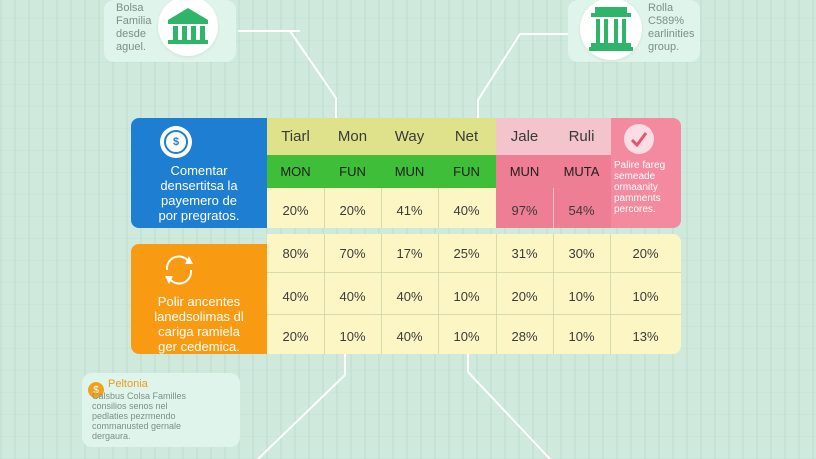 The width and height of the screenshot is (816, 459). I want to click on note-line: Familia, so click(134, 21).